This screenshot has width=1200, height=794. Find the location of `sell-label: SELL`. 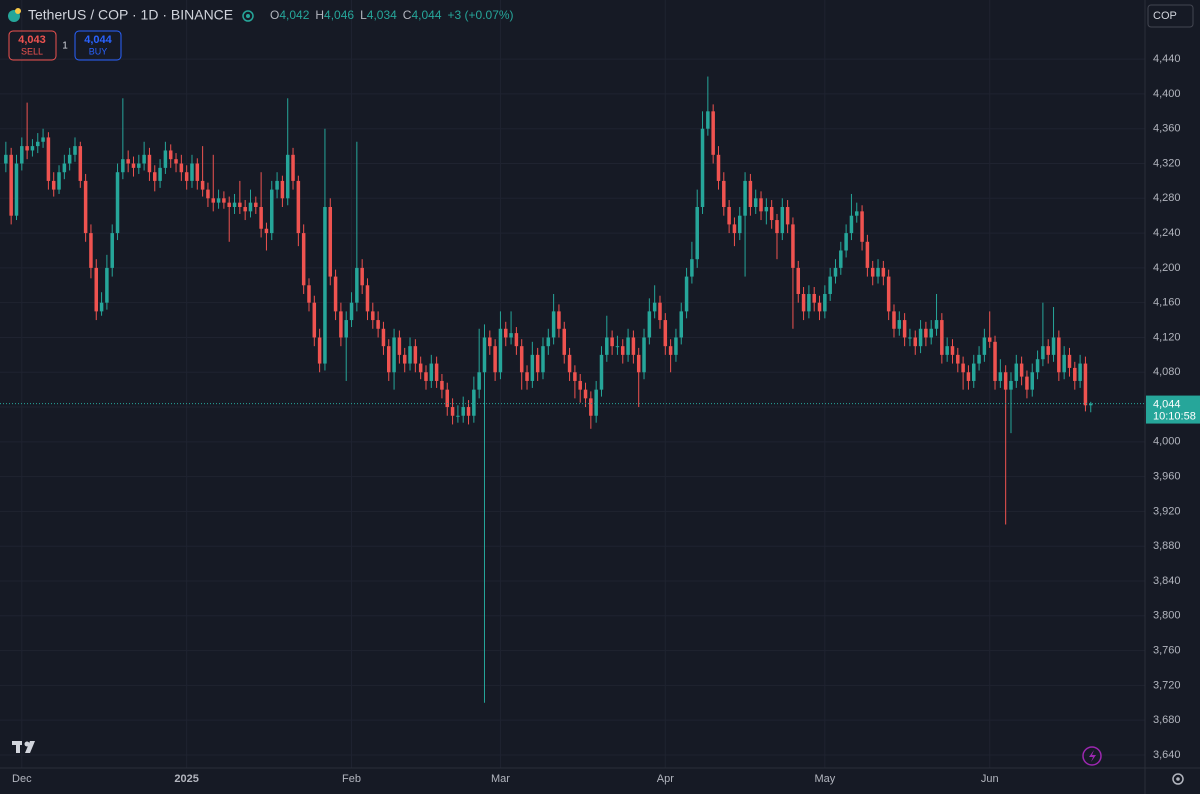

sell-label: SELL is located at coordinates (32, 51).